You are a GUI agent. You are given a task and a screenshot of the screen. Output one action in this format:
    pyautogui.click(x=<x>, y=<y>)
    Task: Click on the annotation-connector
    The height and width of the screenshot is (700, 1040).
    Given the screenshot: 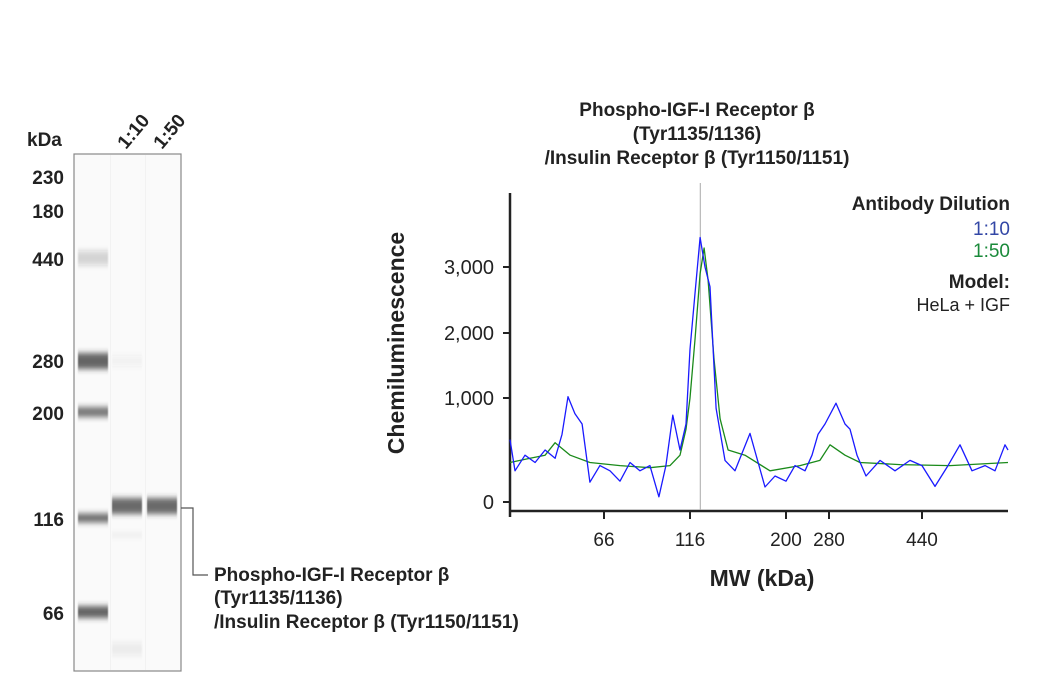 What is the action you would take?
    pyautogui.click(x=194, y=541)
    